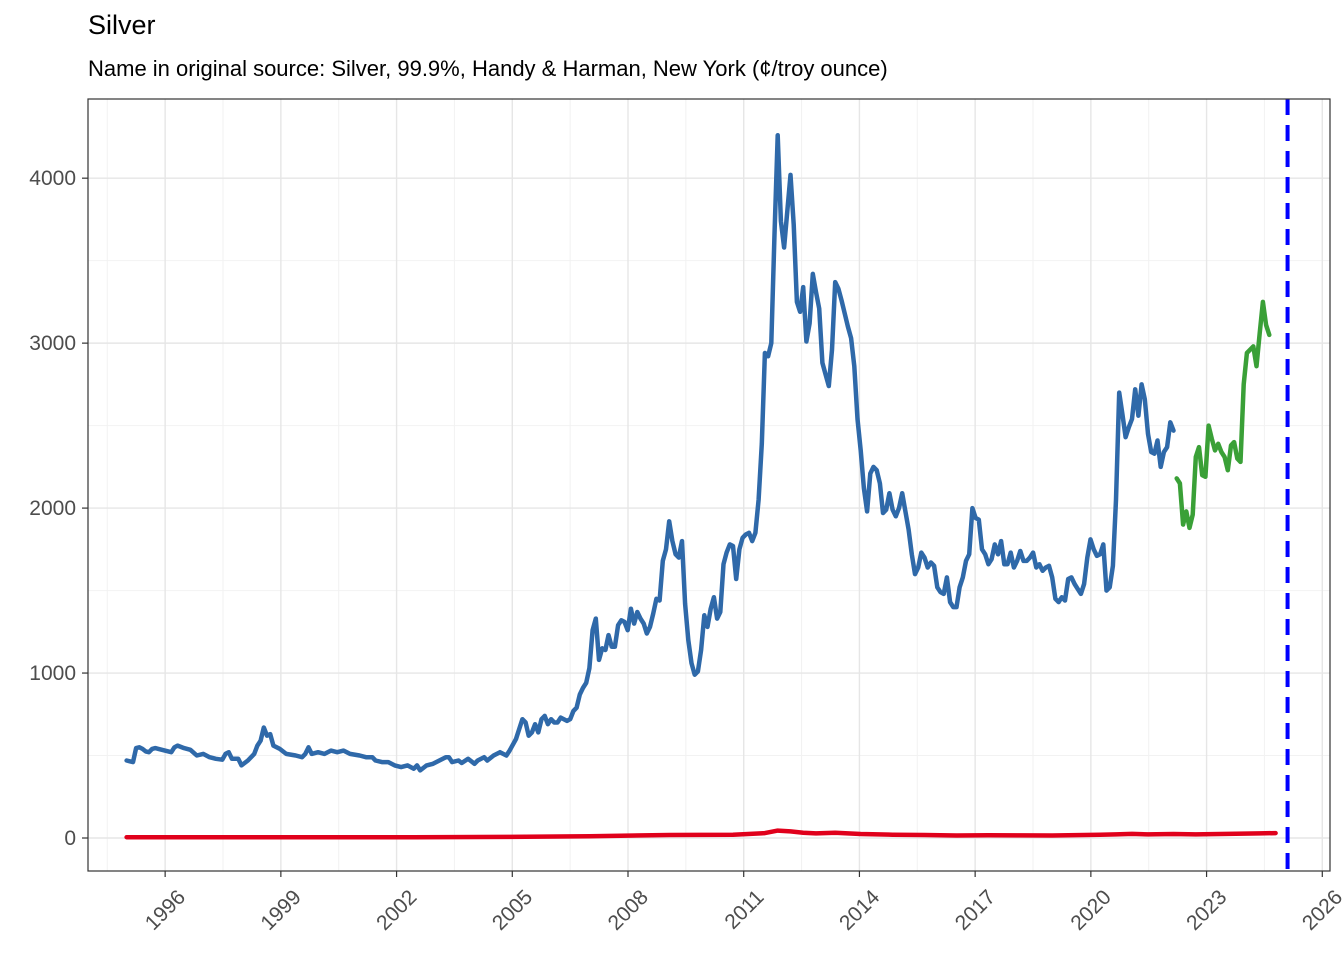  I want to click on x-tick-label: 2005, so click(512, 910).